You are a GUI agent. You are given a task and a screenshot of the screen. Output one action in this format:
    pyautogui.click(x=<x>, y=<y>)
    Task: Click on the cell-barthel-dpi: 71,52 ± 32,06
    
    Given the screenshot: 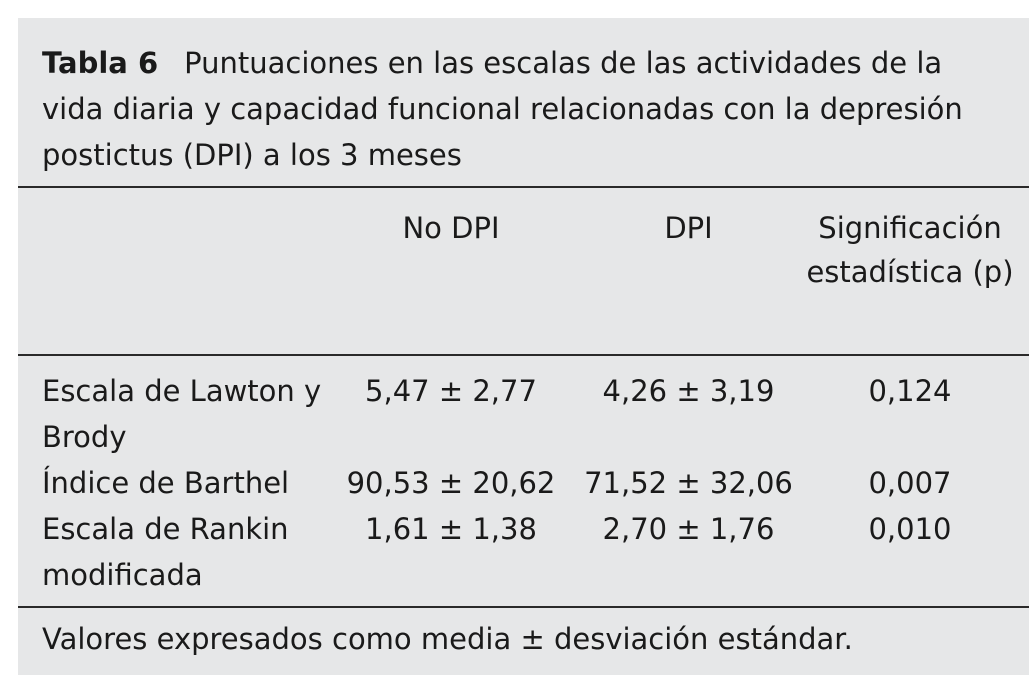 What is the action you would take?
    pyautogui.click(x=688, y=483)
    